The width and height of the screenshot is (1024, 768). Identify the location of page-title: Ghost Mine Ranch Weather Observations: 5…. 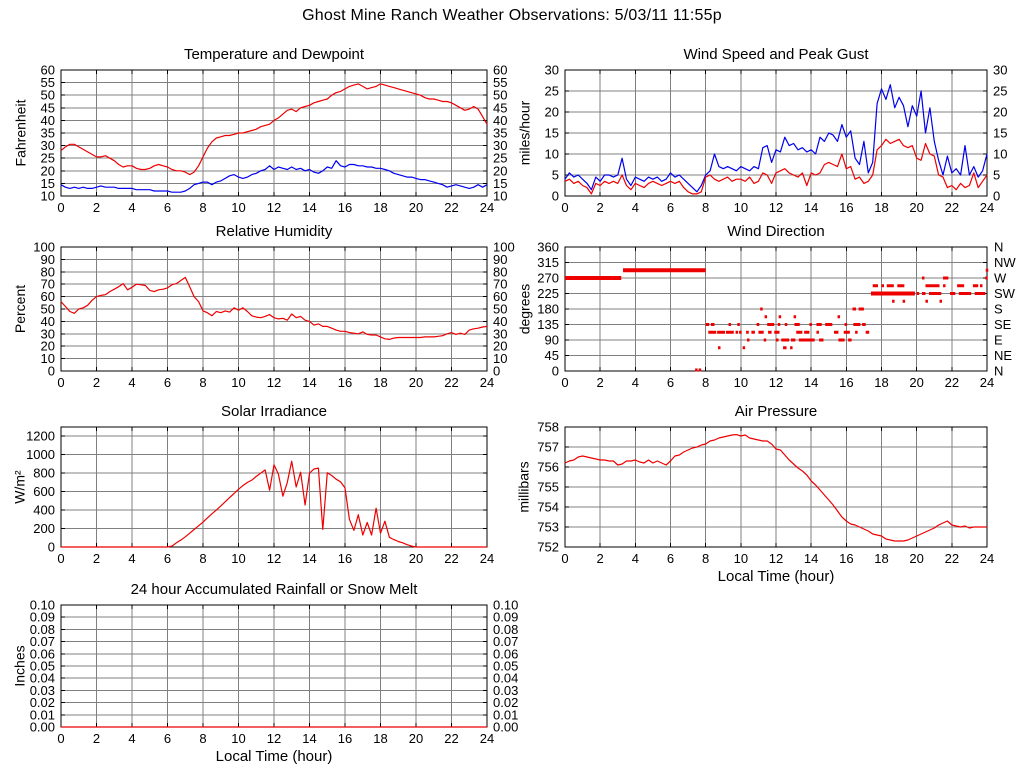
(512, 15).